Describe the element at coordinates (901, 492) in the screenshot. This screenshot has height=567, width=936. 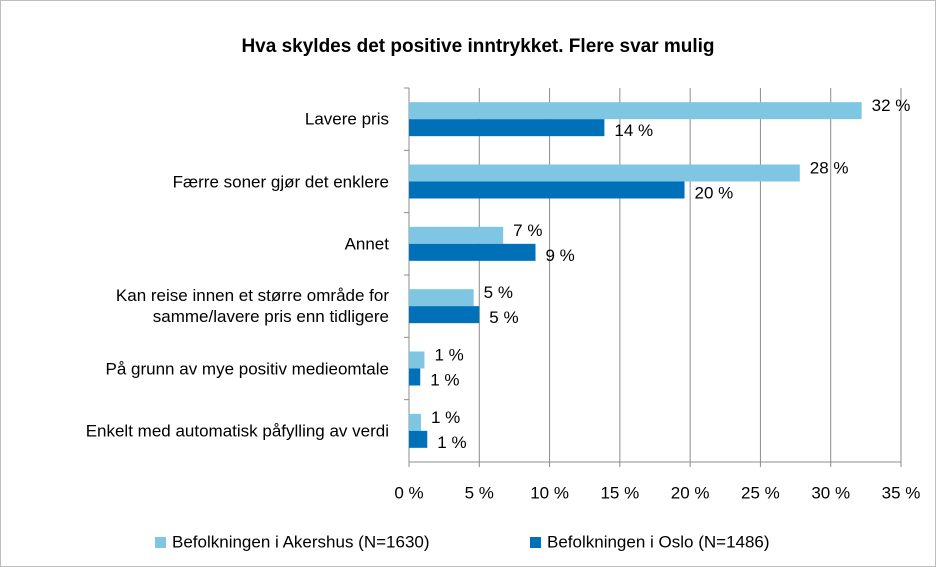
I see `x-tick-label: 35 %` at that location.